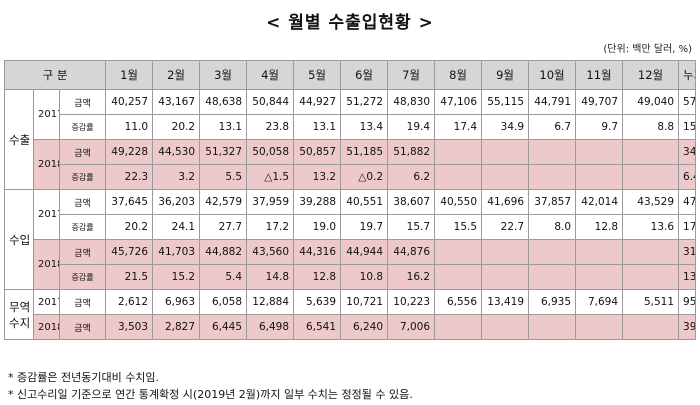 Image resolution: width=700 pixels, height=405 pixels. Describe the element at coordinates (129, 102) in the screenshot. I see `cell-value: 40,257` at that location.